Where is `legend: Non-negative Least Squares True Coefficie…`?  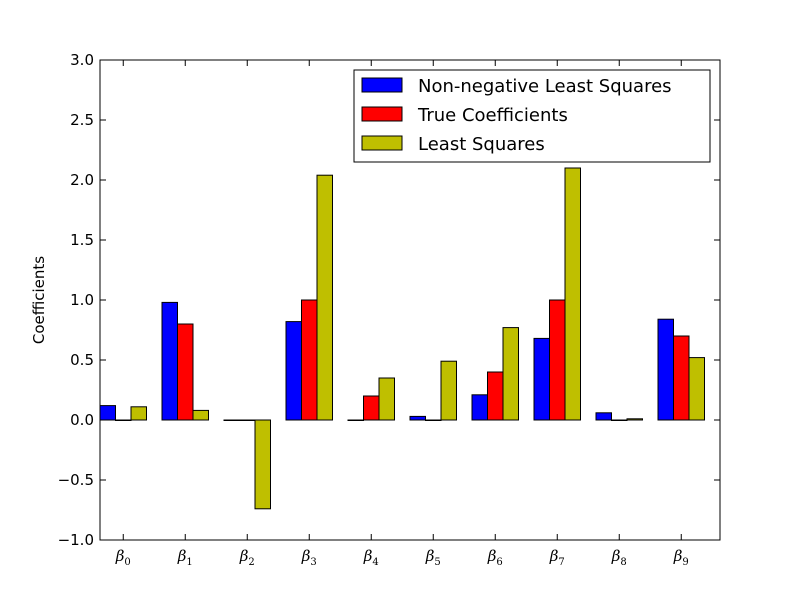
legend: Non-negative Least Squares True Coefficie… is located at coordinates (532, 116).